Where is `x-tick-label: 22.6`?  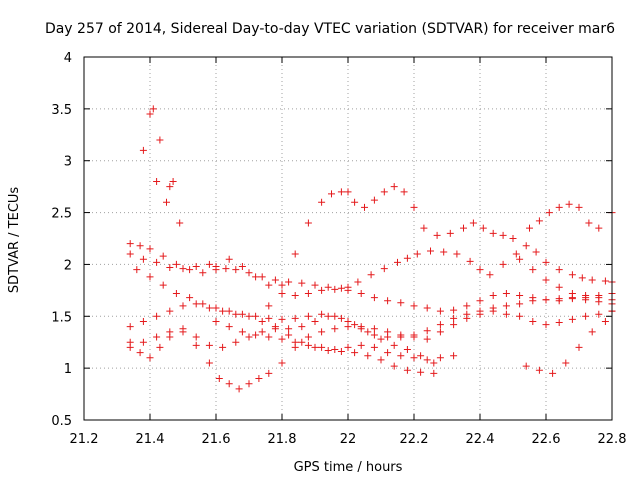 x-tick-label: 22.6 is located at coordinates (546, 439).